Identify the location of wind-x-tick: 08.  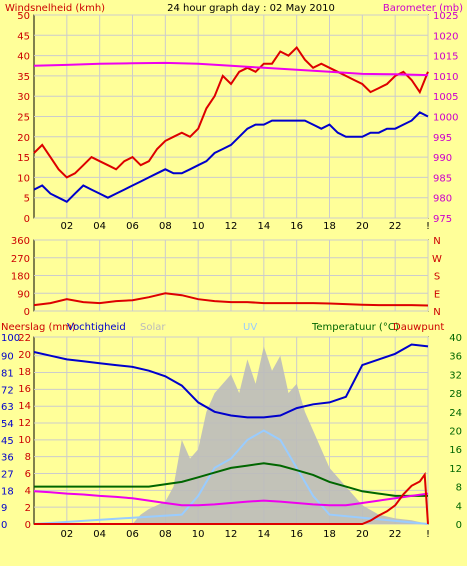
(165, 226).